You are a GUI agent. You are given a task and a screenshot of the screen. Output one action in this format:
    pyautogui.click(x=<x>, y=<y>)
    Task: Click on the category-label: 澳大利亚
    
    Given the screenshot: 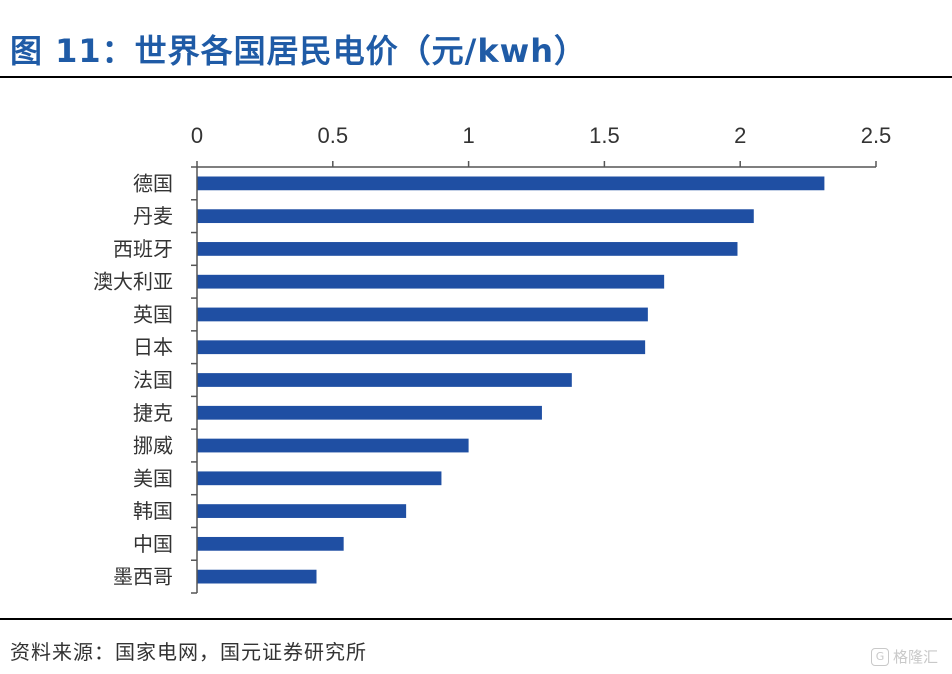 What is the action you would take?
    pyautogui.click(x=133, y=282)
    